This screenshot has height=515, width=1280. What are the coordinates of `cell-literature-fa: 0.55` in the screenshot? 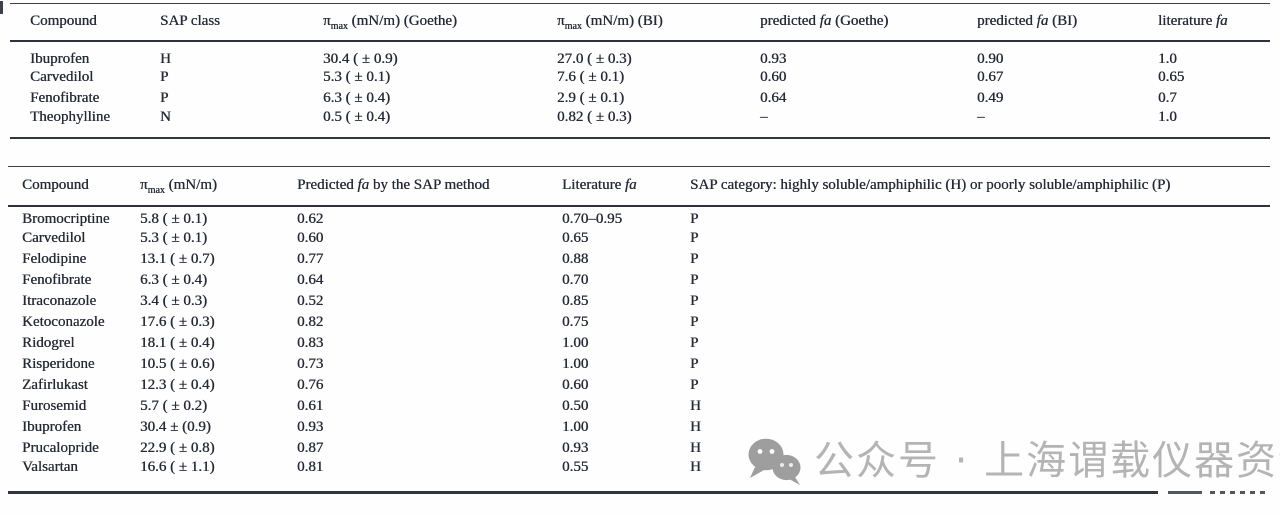 It's located at (575, 466).